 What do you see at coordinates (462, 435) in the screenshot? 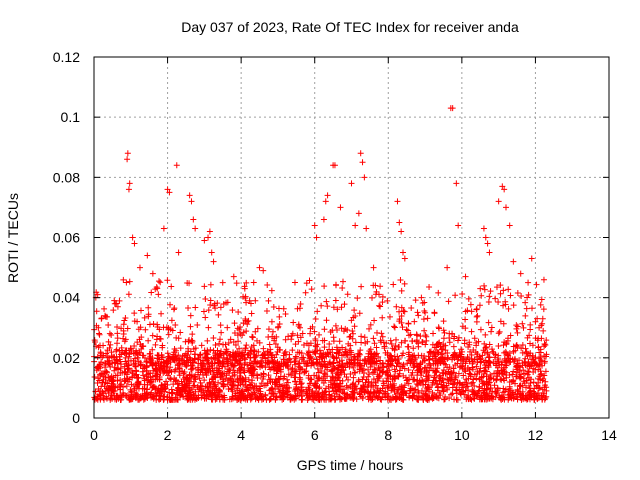
I see `x-tick-label: 10` at bounding box center [462, 435].